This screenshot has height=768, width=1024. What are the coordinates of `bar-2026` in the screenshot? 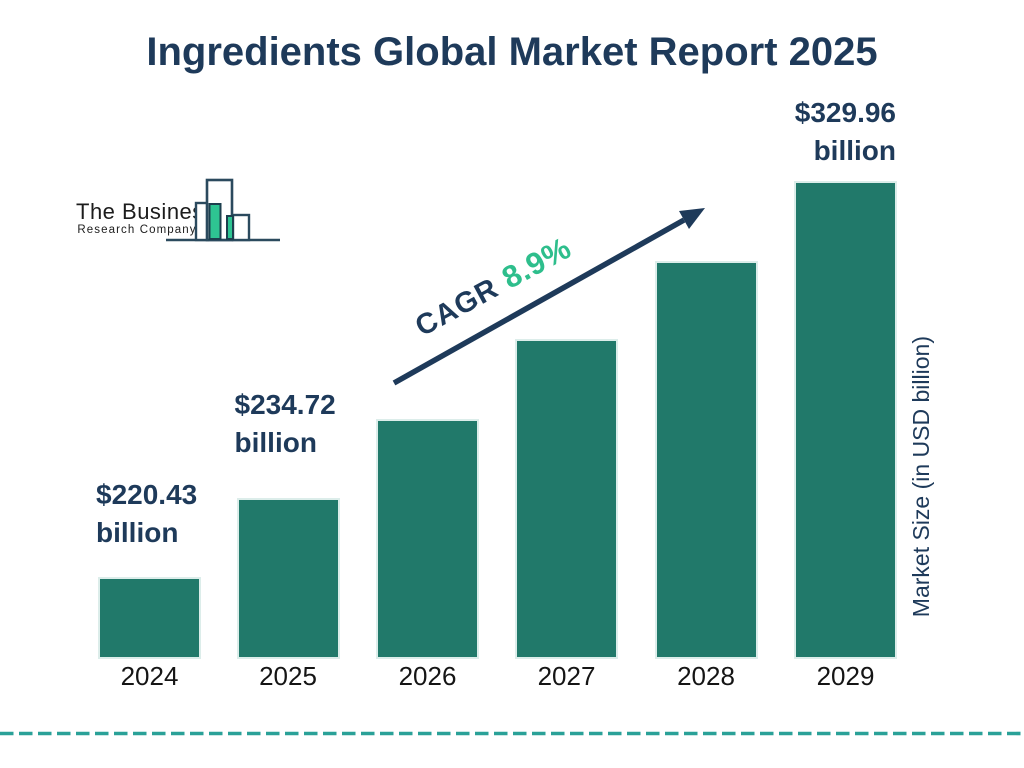 It's located at (427, 539).